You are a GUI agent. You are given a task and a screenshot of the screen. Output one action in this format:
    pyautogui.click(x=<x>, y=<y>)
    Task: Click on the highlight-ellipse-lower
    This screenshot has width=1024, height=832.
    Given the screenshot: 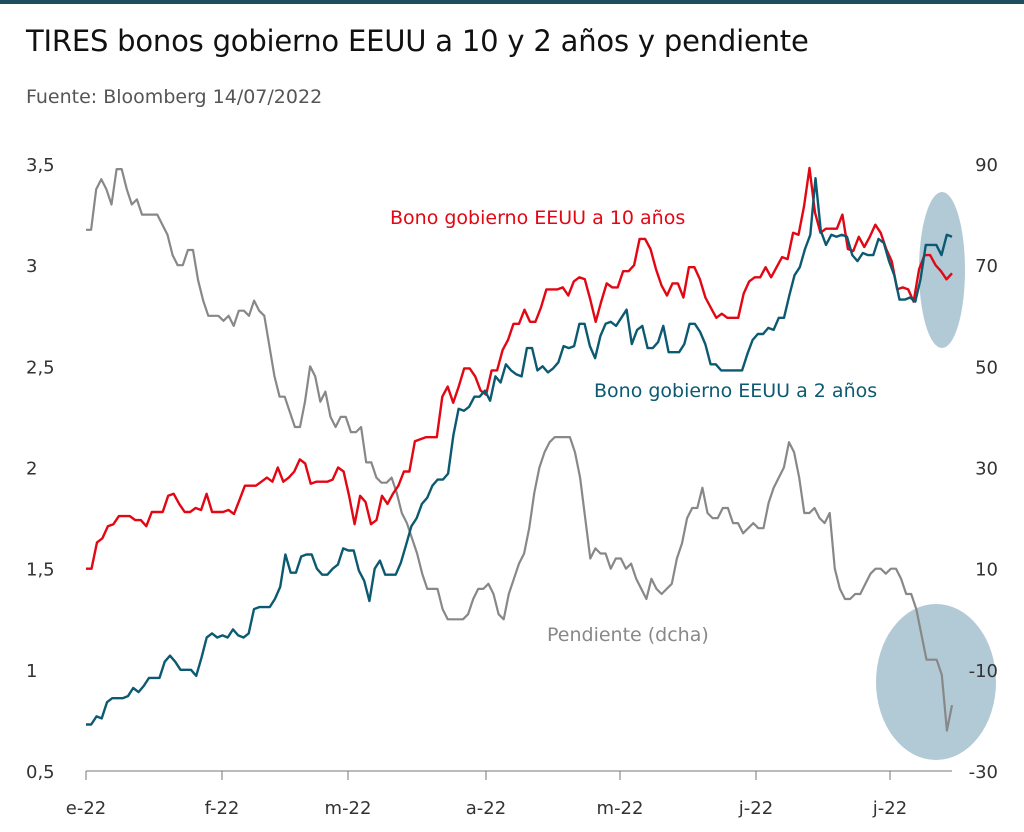 What is the action you would take?
    pyautogui.click(x=936, y=682)
    